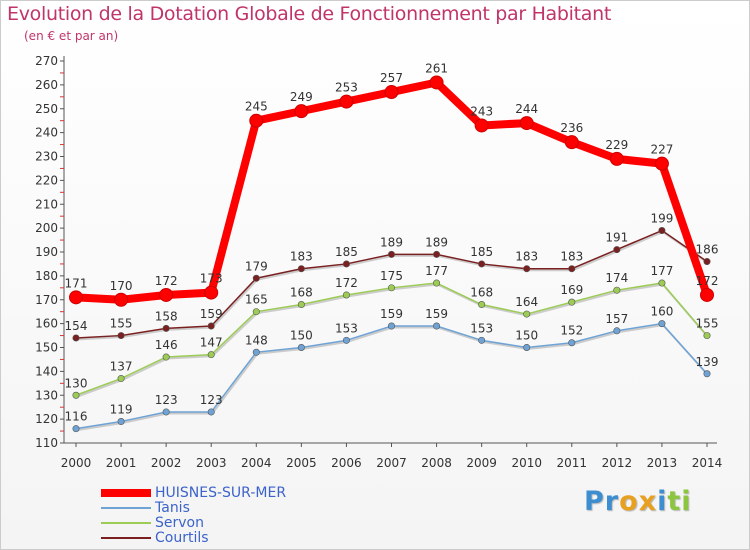 Image resolution: width=750 pixels, height=550 pixels. What do you see at coordinates (662, 501) in the screenshot?
I see `logo-letter: i` at bounding box center [662, 501].